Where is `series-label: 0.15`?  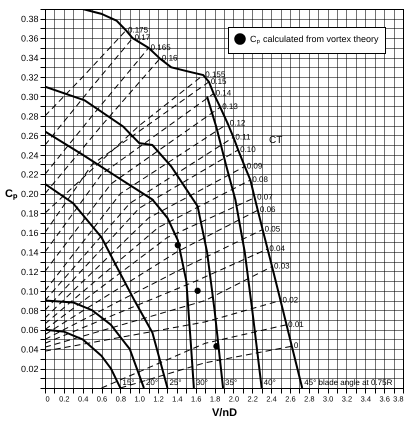 series-label: 0.15 is located at coordinates (219, 81).